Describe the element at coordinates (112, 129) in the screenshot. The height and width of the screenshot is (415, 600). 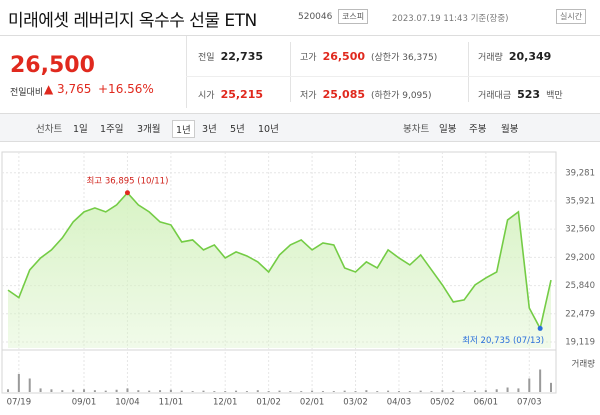
I see `period-tab: 1주일` at that location.